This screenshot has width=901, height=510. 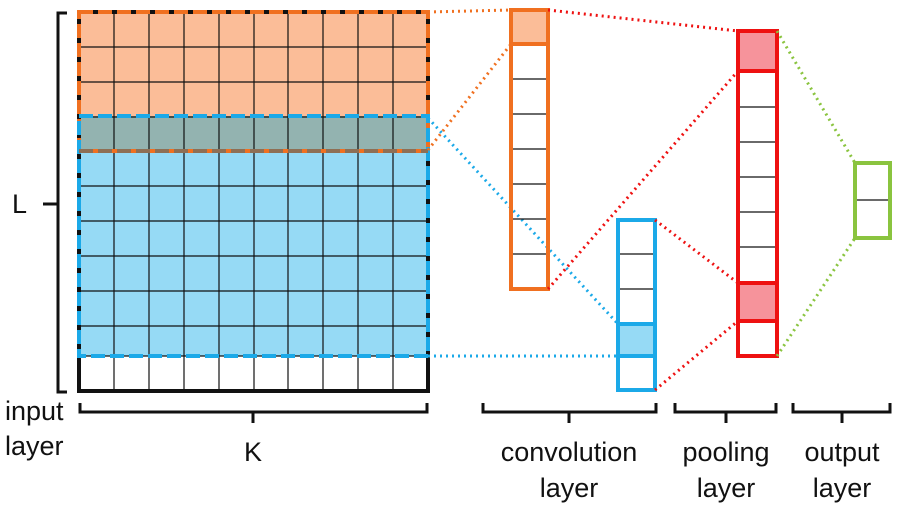 I want to click on conv-column-orange, so click(x=529, y=149).